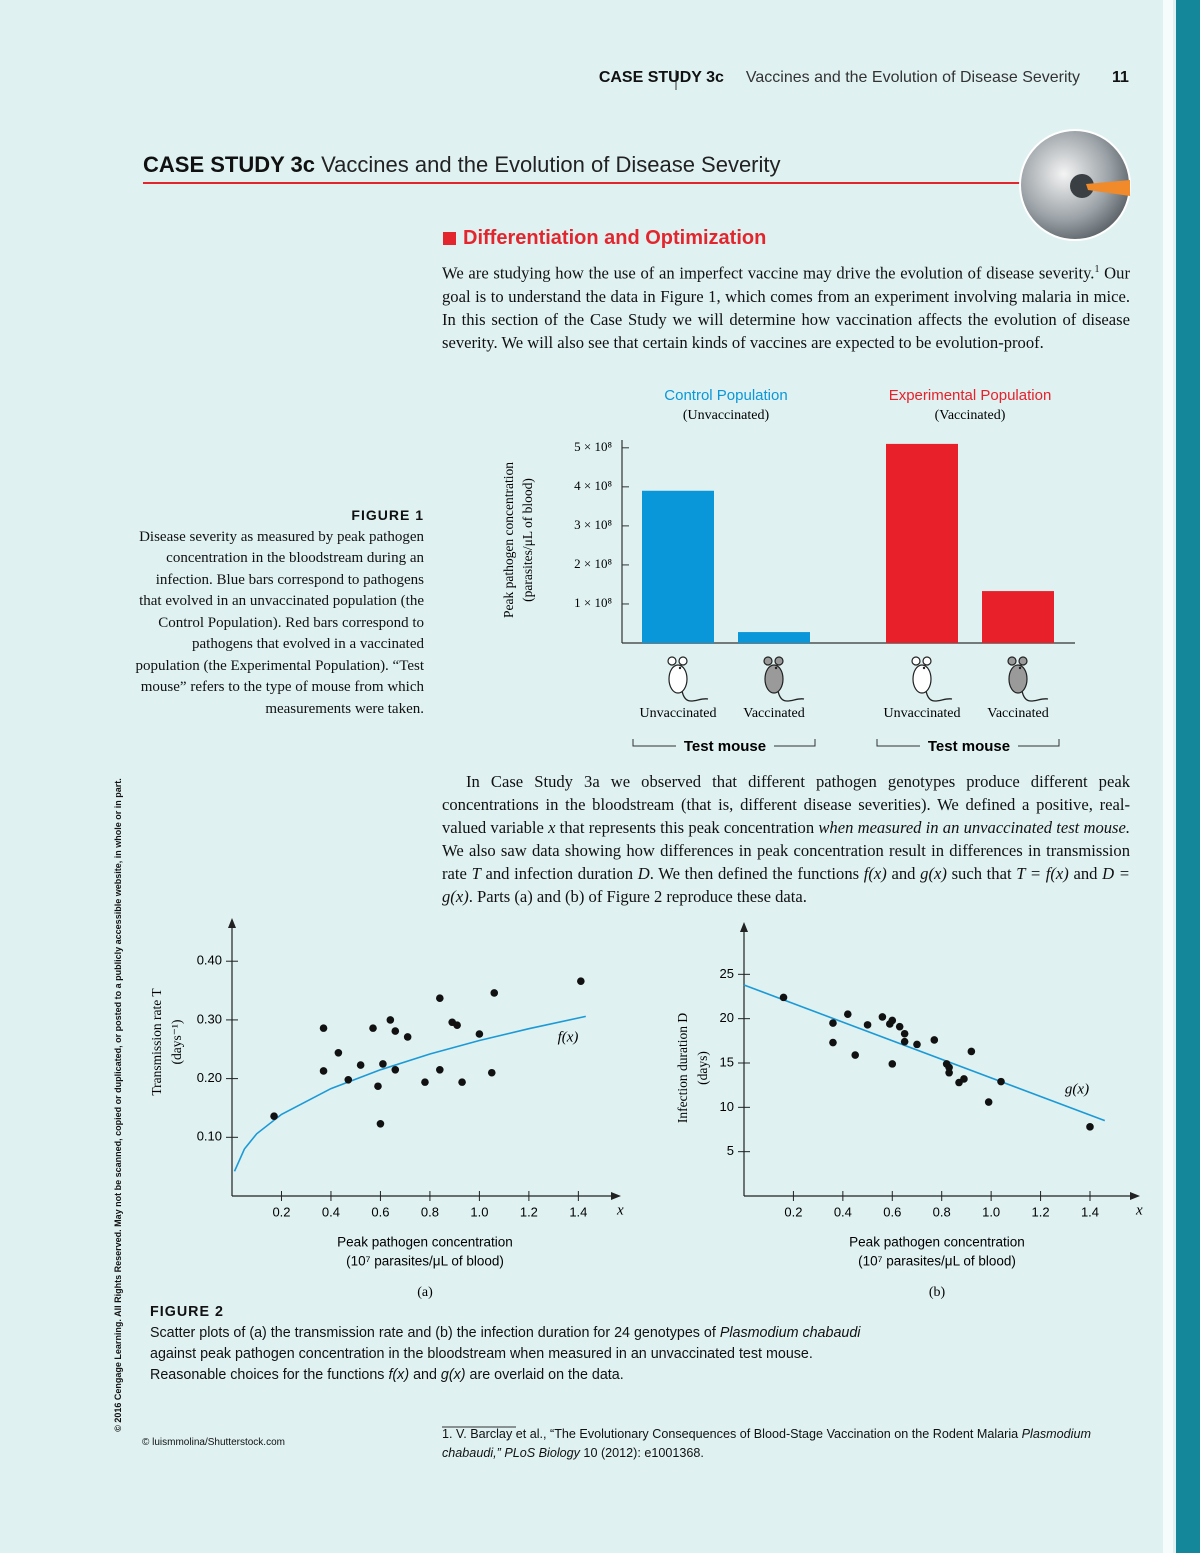  What do you see at coordinates (702, 1068) in the screenshot?
I see `y-axis-label: (days)` at bounding box center [702, 1068].